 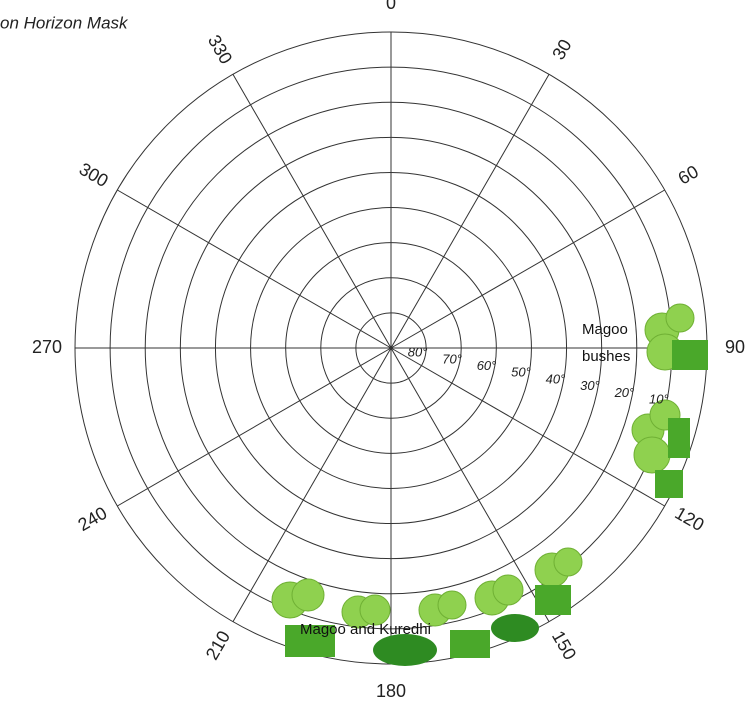 I want to click on r-tick-label: 80°, so click(x=418, y=352).